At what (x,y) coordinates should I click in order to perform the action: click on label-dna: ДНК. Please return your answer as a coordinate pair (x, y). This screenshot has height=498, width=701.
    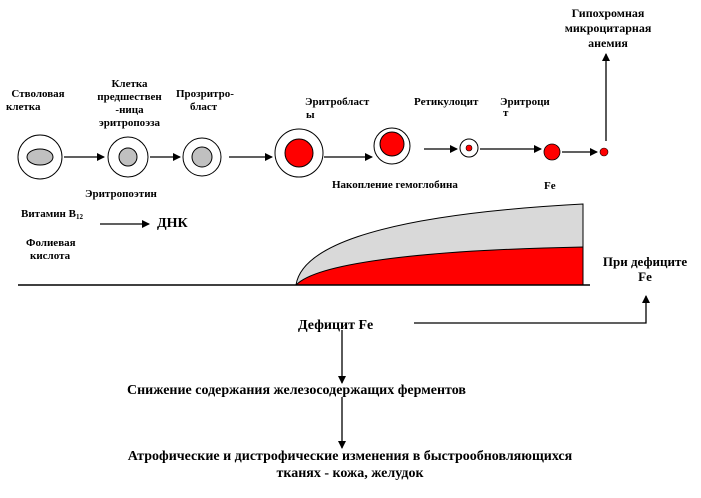
    Looking at the image, I should click on (172, 223).